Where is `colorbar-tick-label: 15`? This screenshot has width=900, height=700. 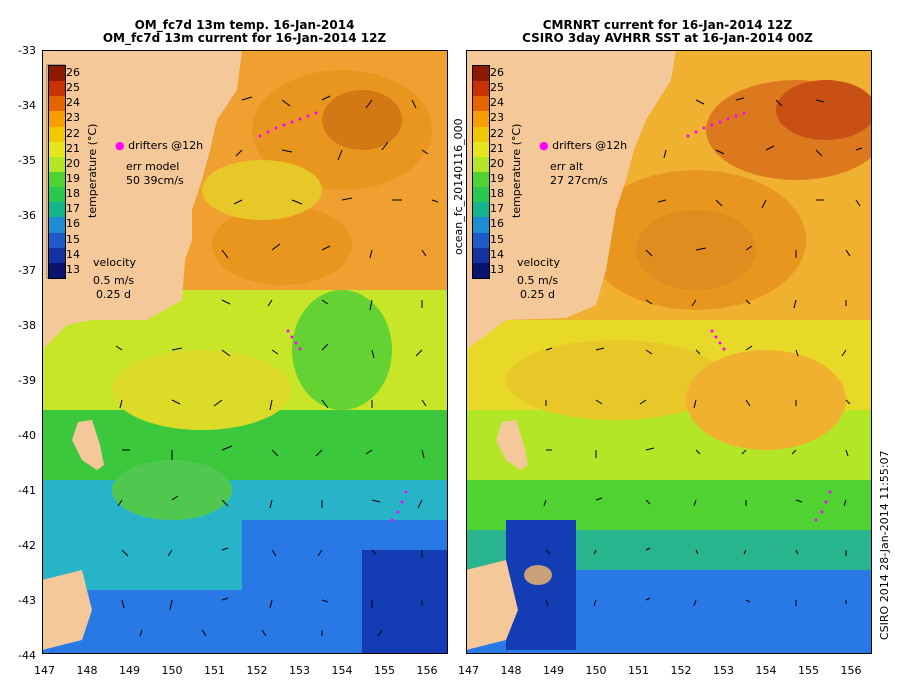 colorbar-tick-label: 15 is located at coordinates (497, 239).